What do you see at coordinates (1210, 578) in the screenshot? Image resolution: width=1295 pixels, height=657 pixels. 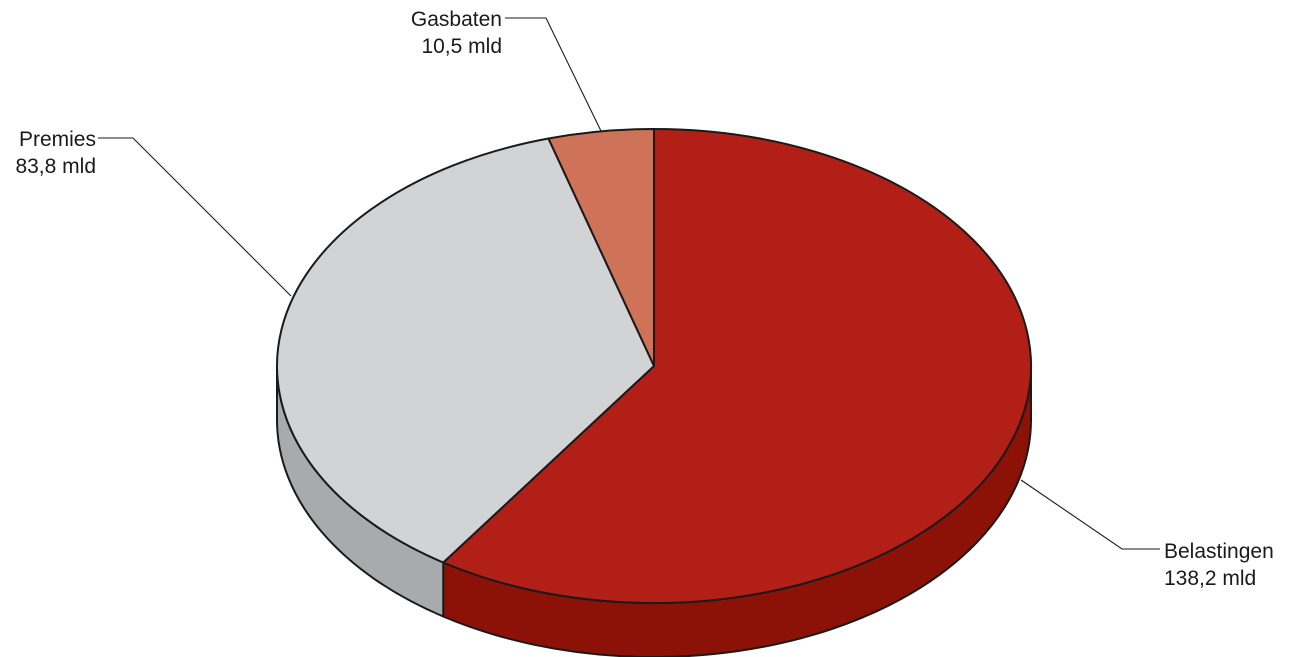 I see `value-label-belastingen: 138,2 mld` at bounding box center [1210, 578].